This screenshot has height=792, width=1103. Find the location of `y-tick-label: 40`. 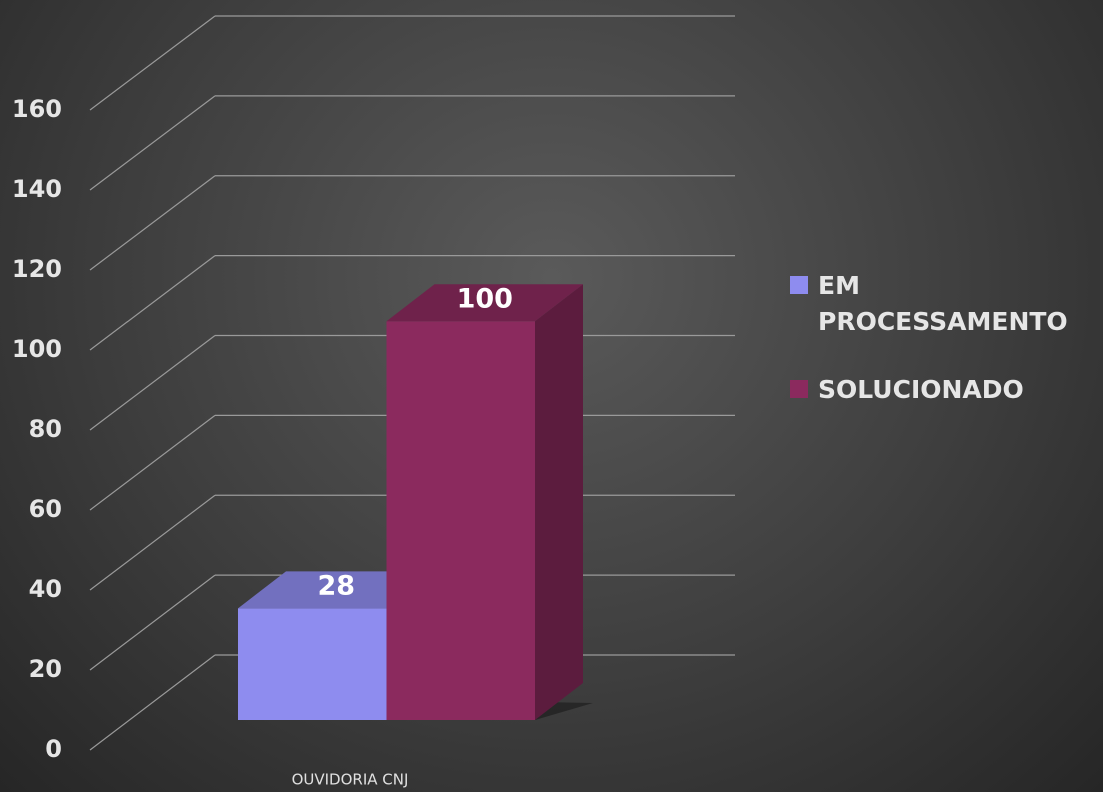

y-tick-label: 40 is located at coordinates (45, 589).